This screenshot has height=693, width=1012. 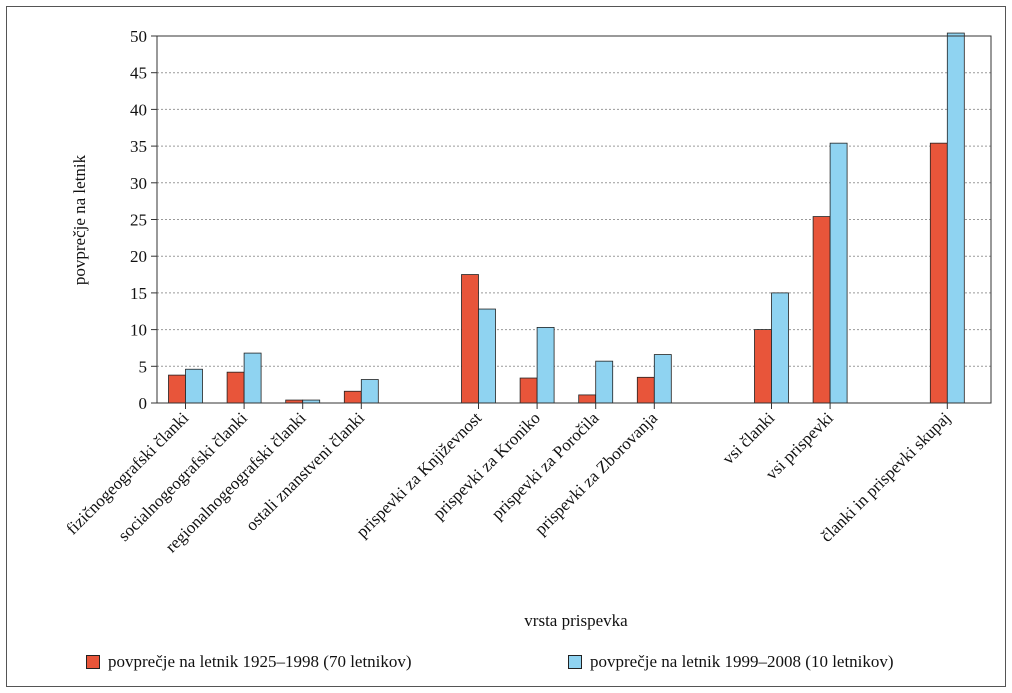 What do you see at coordinates (79, 219) in the screenshot?
I see `y-axis-title: povprečje na letnik` at bounding box center [79, 219].